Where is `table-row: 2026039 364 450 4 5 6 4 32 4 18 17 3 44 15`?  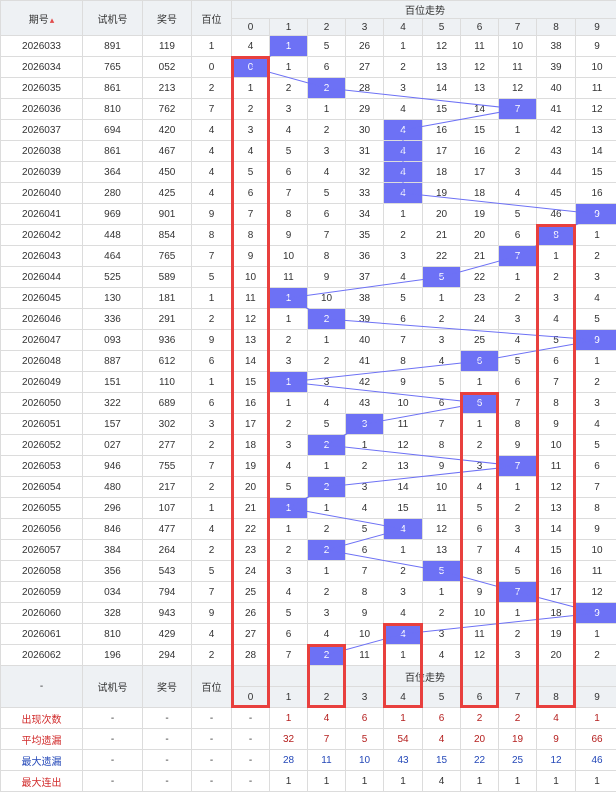
table-row: 2026039 364 450 4 5 6 4 32 4 18 17 3 44 15 is located at coordinates (308, 172).